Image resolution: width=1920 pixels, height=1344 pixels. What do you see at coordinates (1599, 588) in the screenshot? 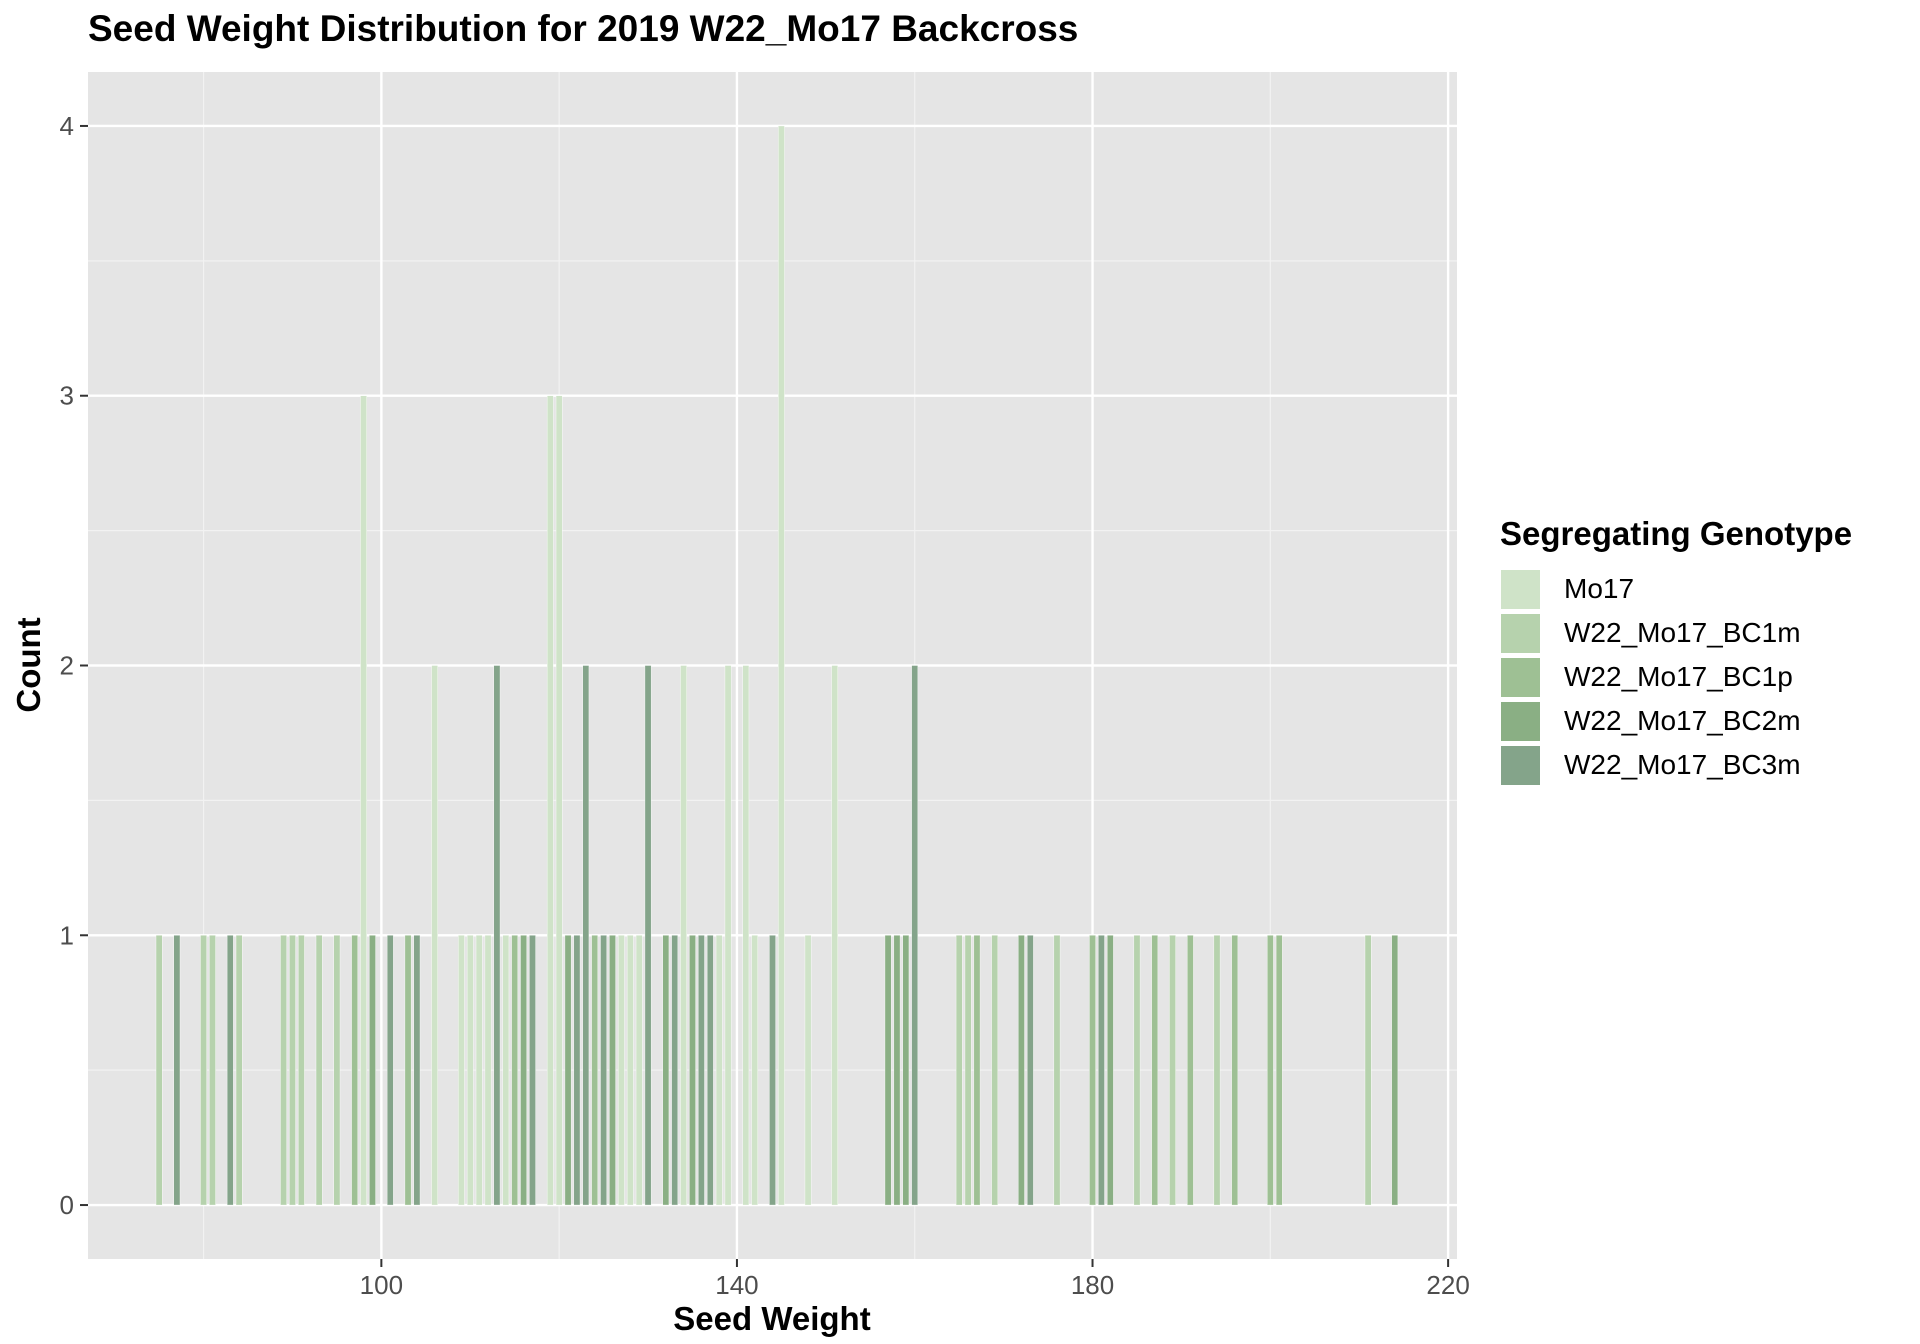
I see `legend-label: Mo17` at bounding box center [1599, 588].